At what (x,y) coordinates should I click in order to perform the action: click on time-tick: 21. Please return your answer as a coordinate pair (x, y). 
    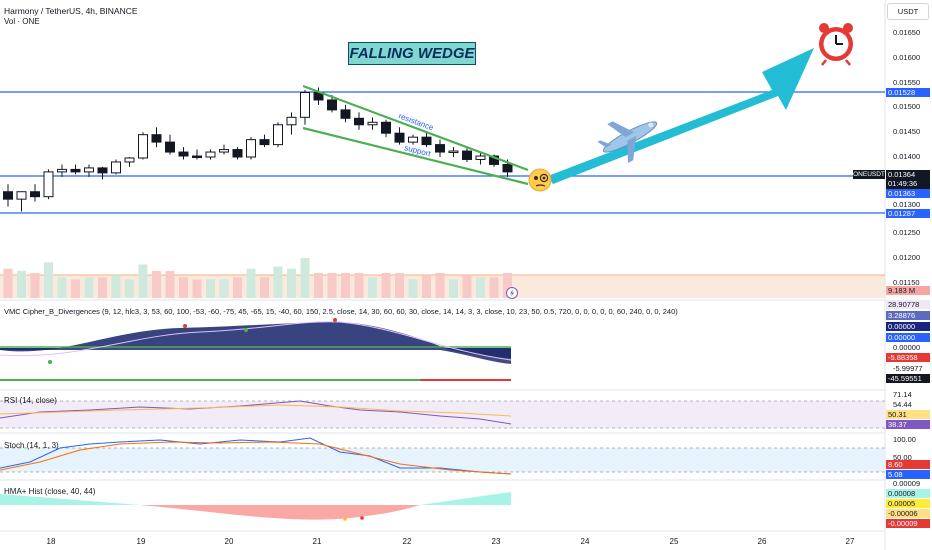
    Looking at the image, I should click on (317, 541).